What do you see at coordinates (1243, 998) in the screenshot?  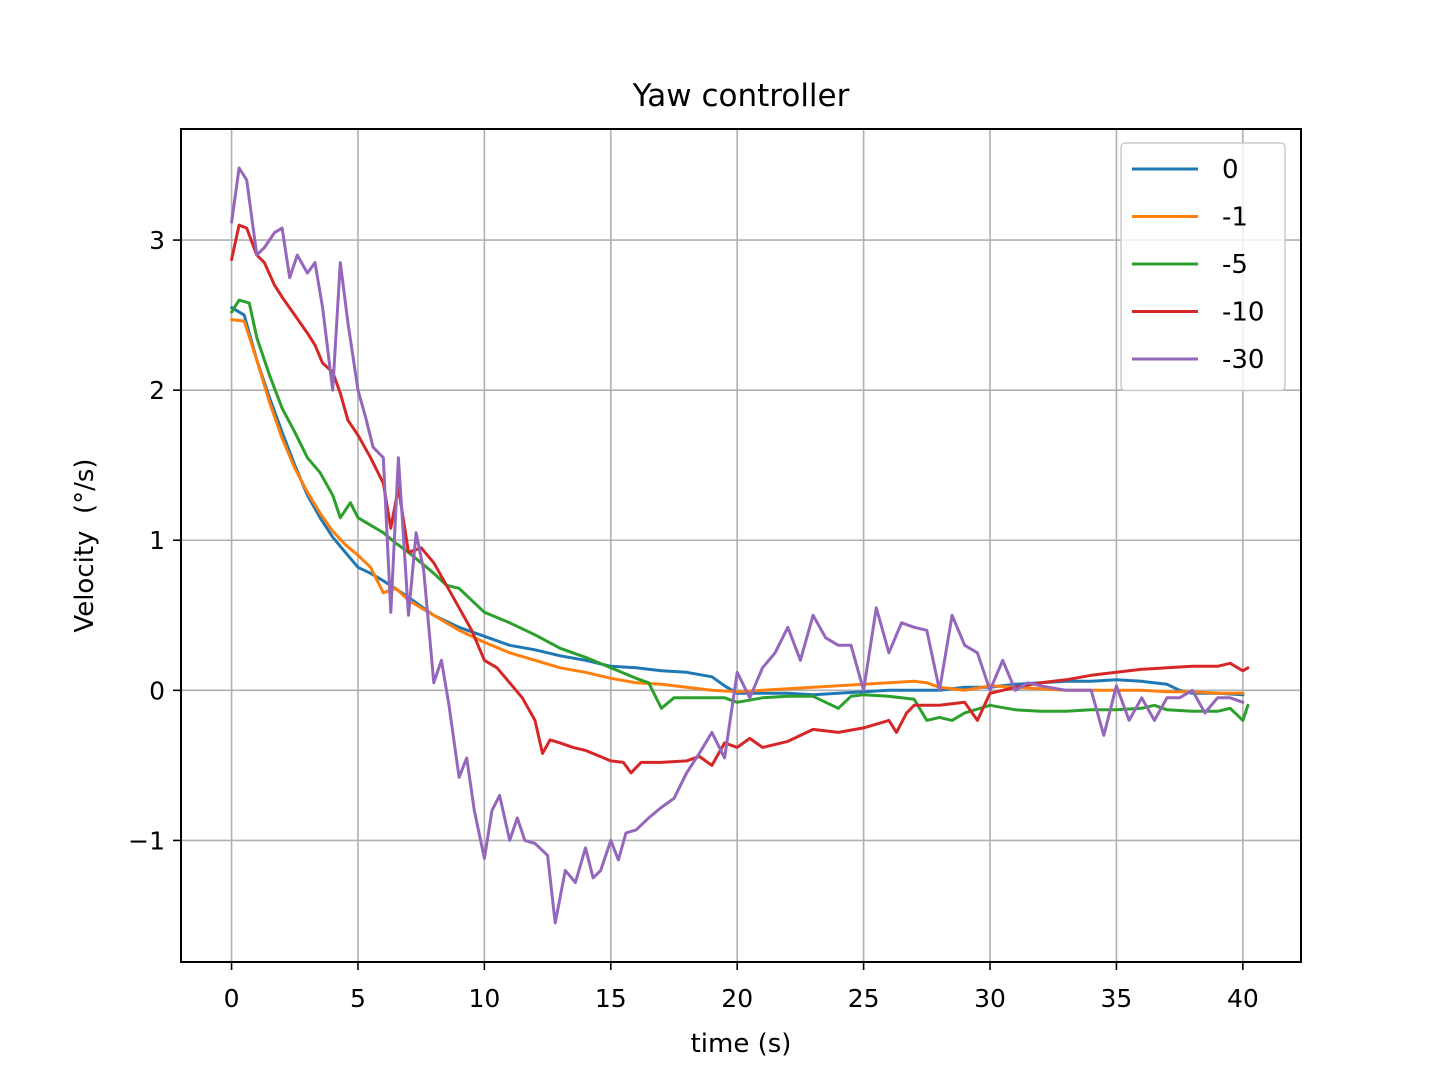 I see `x-tick-label: 40` at bounding box center [1243, 998].